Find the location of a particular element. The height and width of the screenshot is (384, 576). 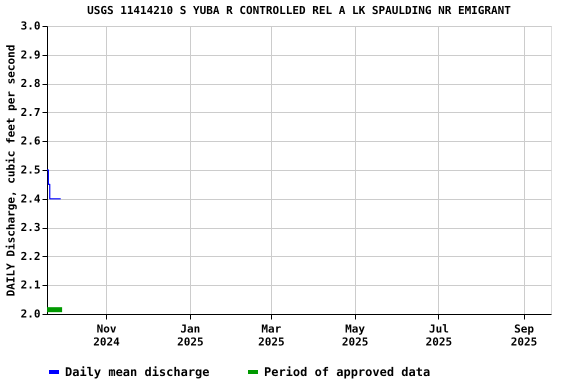

y-tick-label: 2.6 is located at coordinates (30, 141).